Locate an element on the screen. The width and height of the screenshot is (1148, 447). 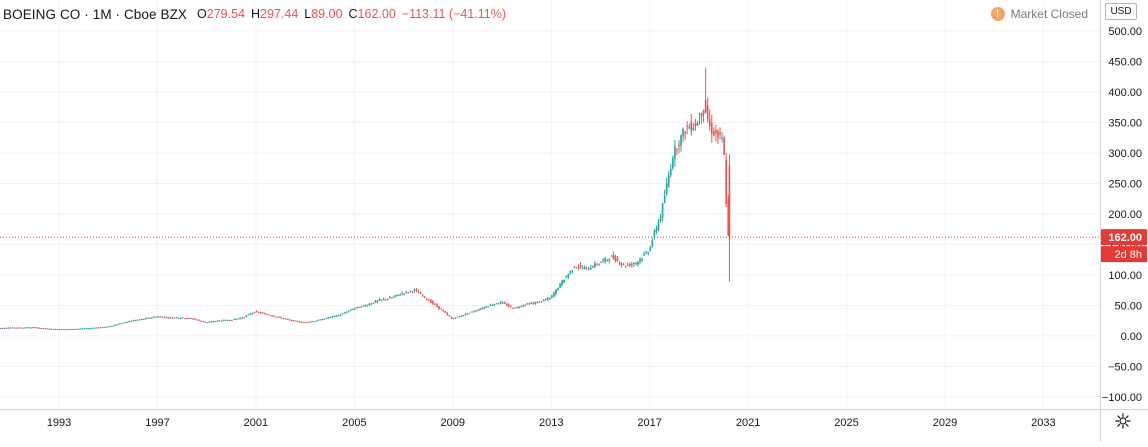
market-status: ! Market Closed is located at coordinates (1037, 14).